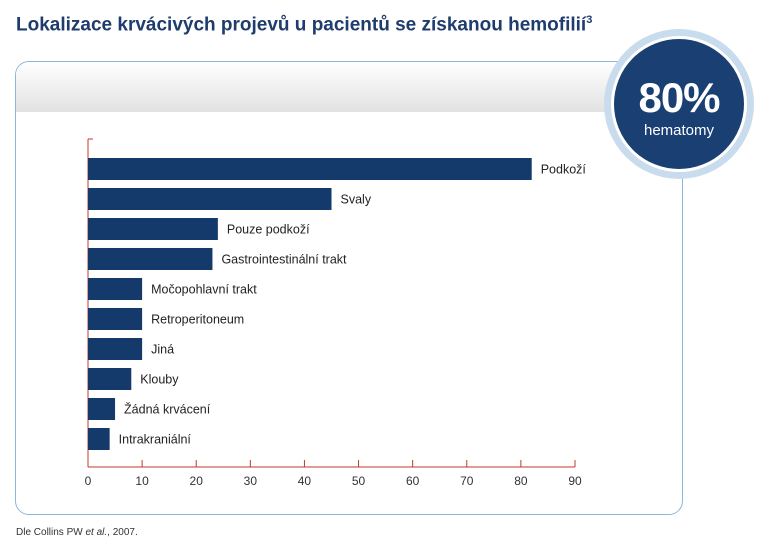  Describe the element at coordinates (251, 481) in the screenshot. I see `x-tick-label: 30` at that location.